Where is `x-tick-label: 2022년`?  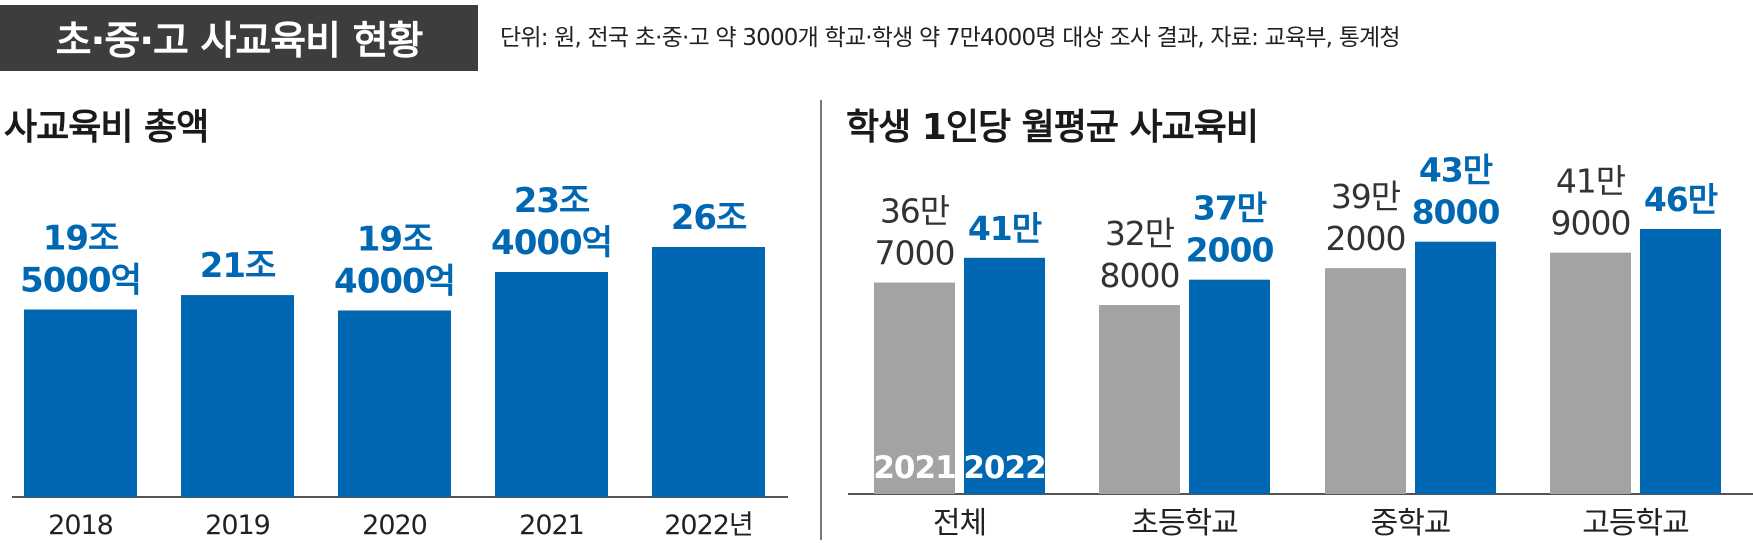 x-tick-label: 2022년 is located at coordinates (708, 525).